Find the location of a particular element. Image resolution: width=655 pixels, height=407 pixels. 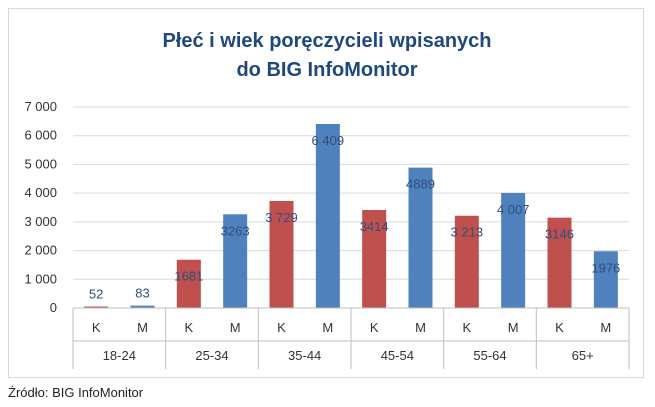

data-label: 3414 is located at coordinates (374, 226).